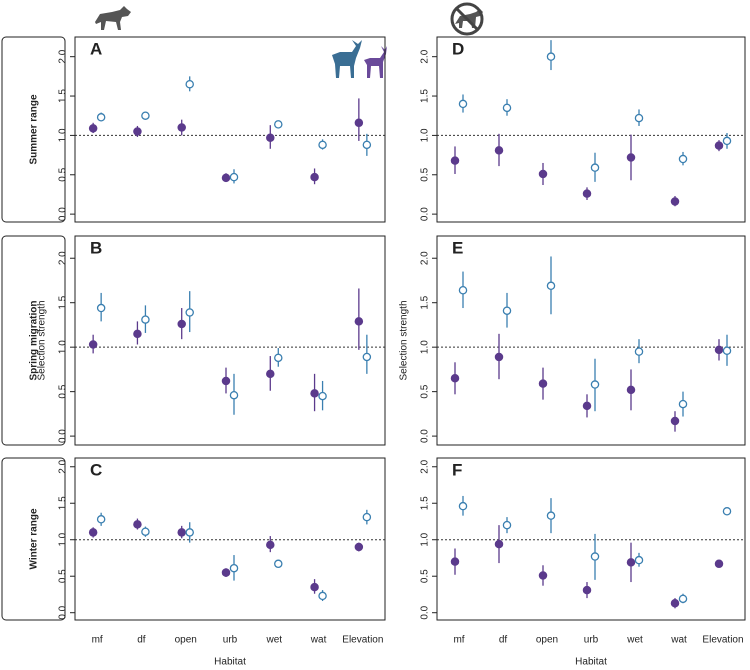  Describe the element at coordinates (467, 19) in the screenshot. I see `no-wolf-icon` at that location.